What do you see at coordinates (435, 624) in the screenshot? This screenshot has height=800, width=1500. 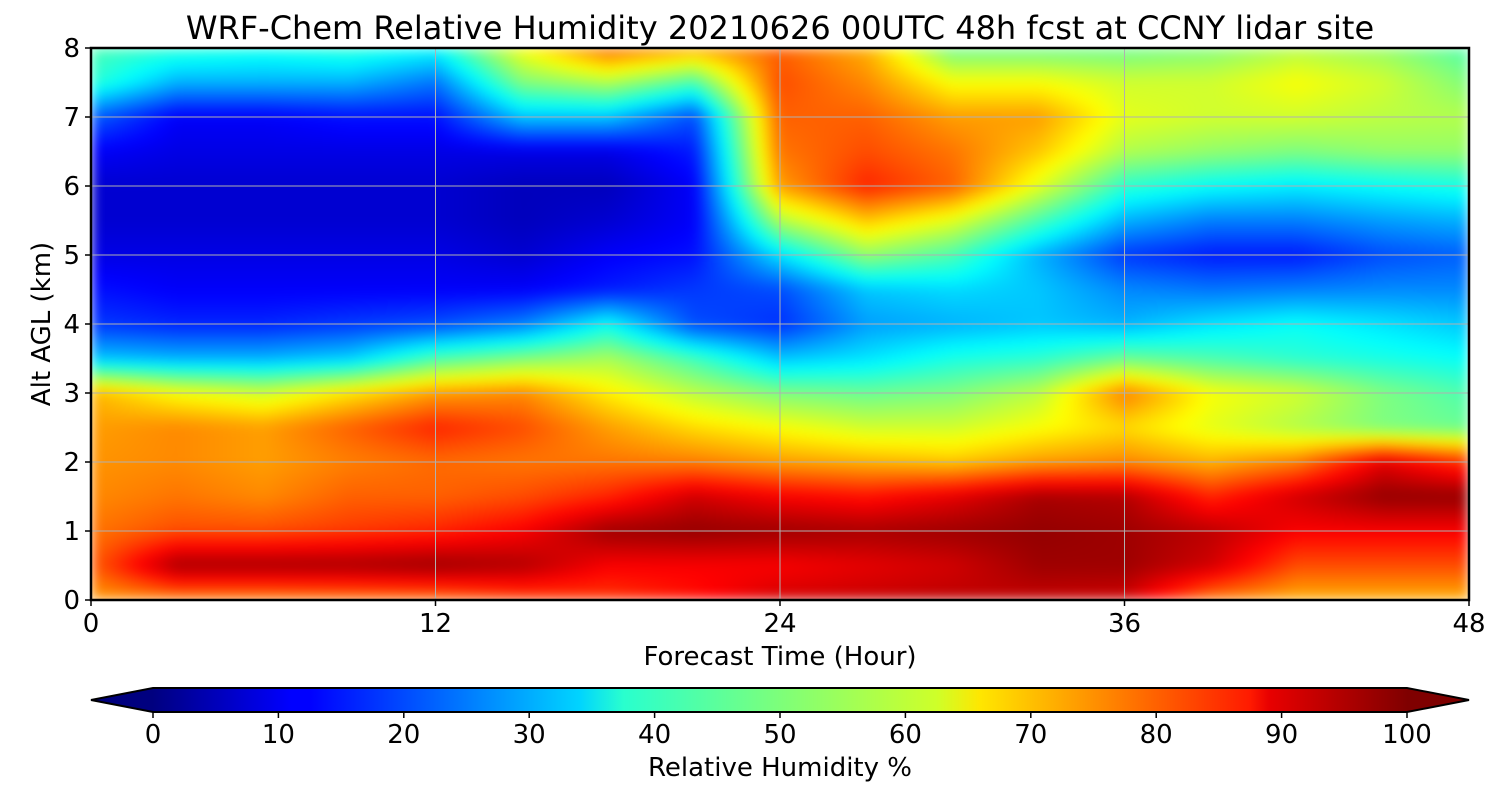 I see `x-tick-label: 12` at bounding box center [435, 624].